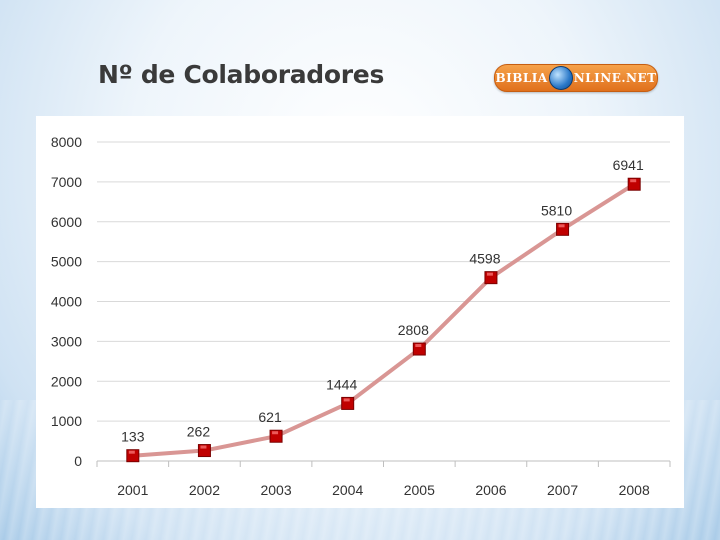 The width and height of the screenshot is (720, 540). I want to click on data-label: 621, so click(270, 417).